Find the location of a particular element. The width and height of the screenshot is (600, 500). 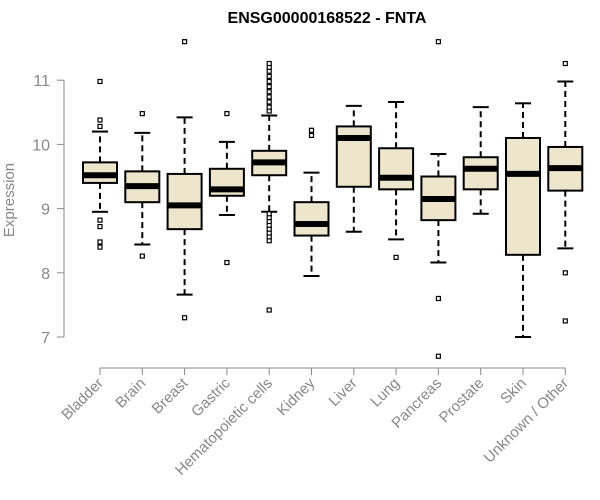

y-tick-label: 8 is located at coordinates (45, 274).